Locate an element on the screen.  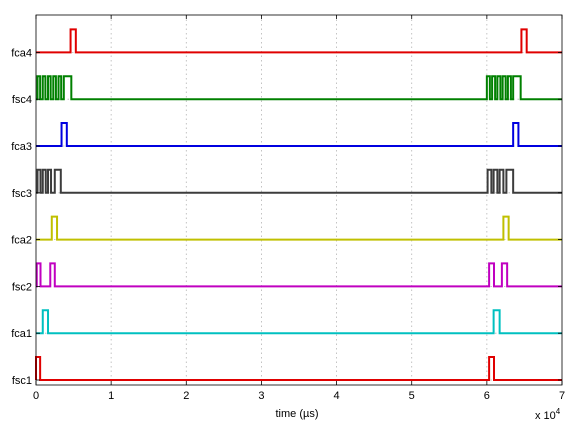
trace-fsc4 is located at coordinates (299, 88).